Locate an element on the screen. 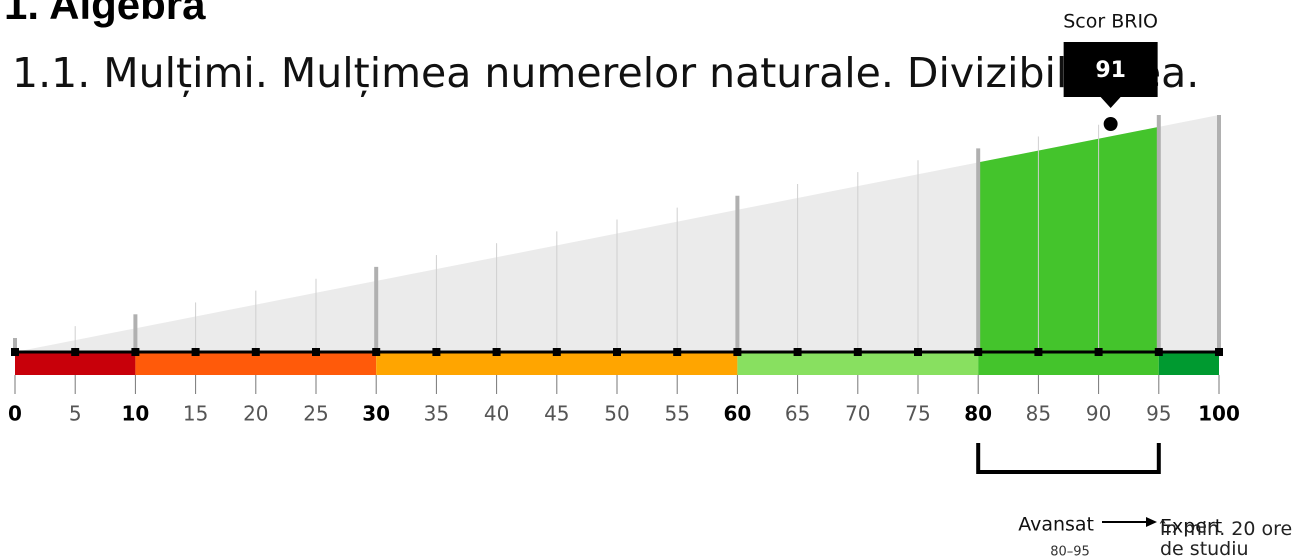  x-tick-label: 100 is located at coordinates (1219, 414).